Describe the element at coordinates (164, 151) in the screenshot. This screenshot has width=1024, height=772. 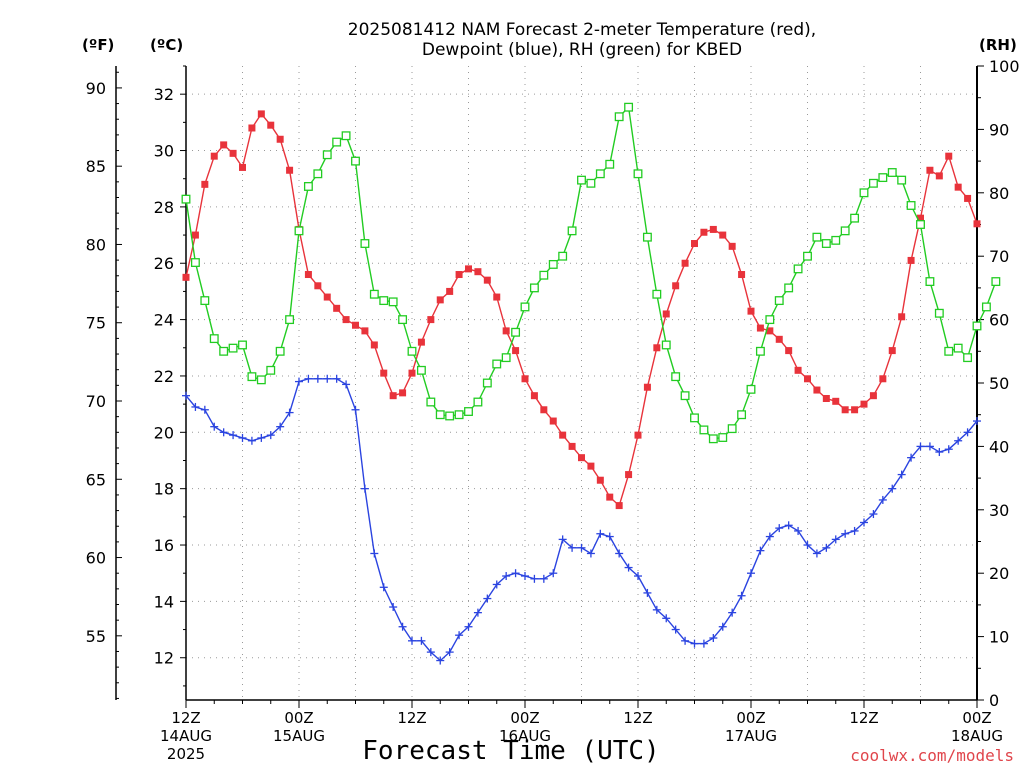
I see `celsius-tick-label: 30` at that location.